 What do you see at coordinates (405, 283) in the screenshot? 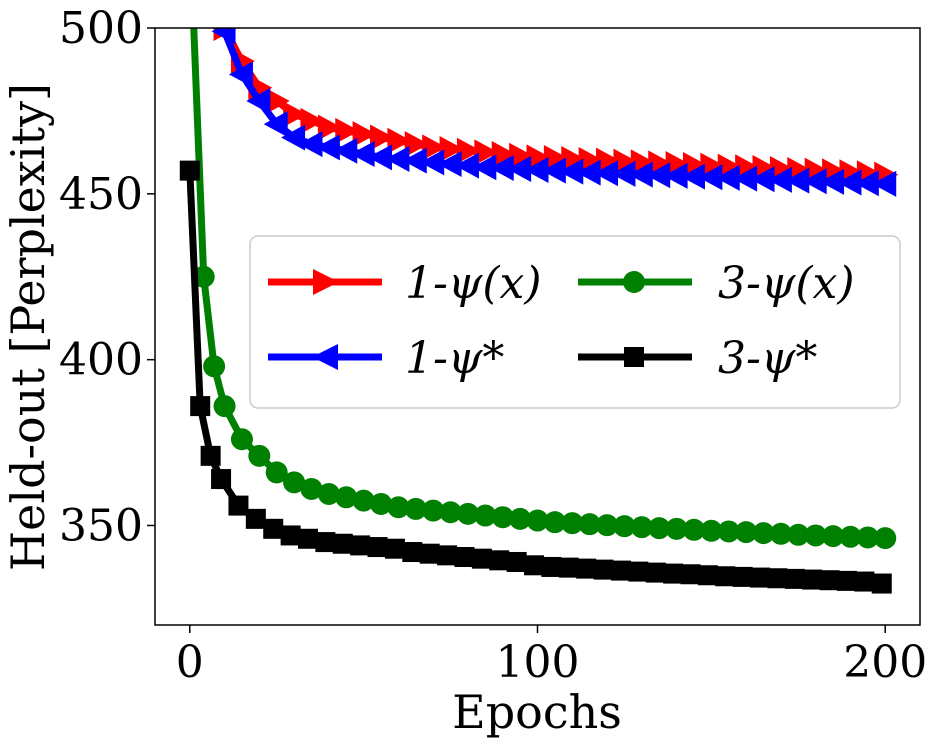
I see `legend-entry-1-psi-x: 1-ψ(x)` at bounding box center [405, 283].